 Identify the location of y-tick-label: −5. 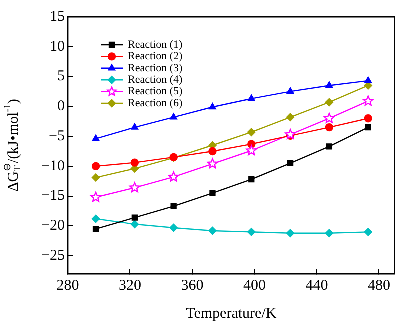
(57, 136).